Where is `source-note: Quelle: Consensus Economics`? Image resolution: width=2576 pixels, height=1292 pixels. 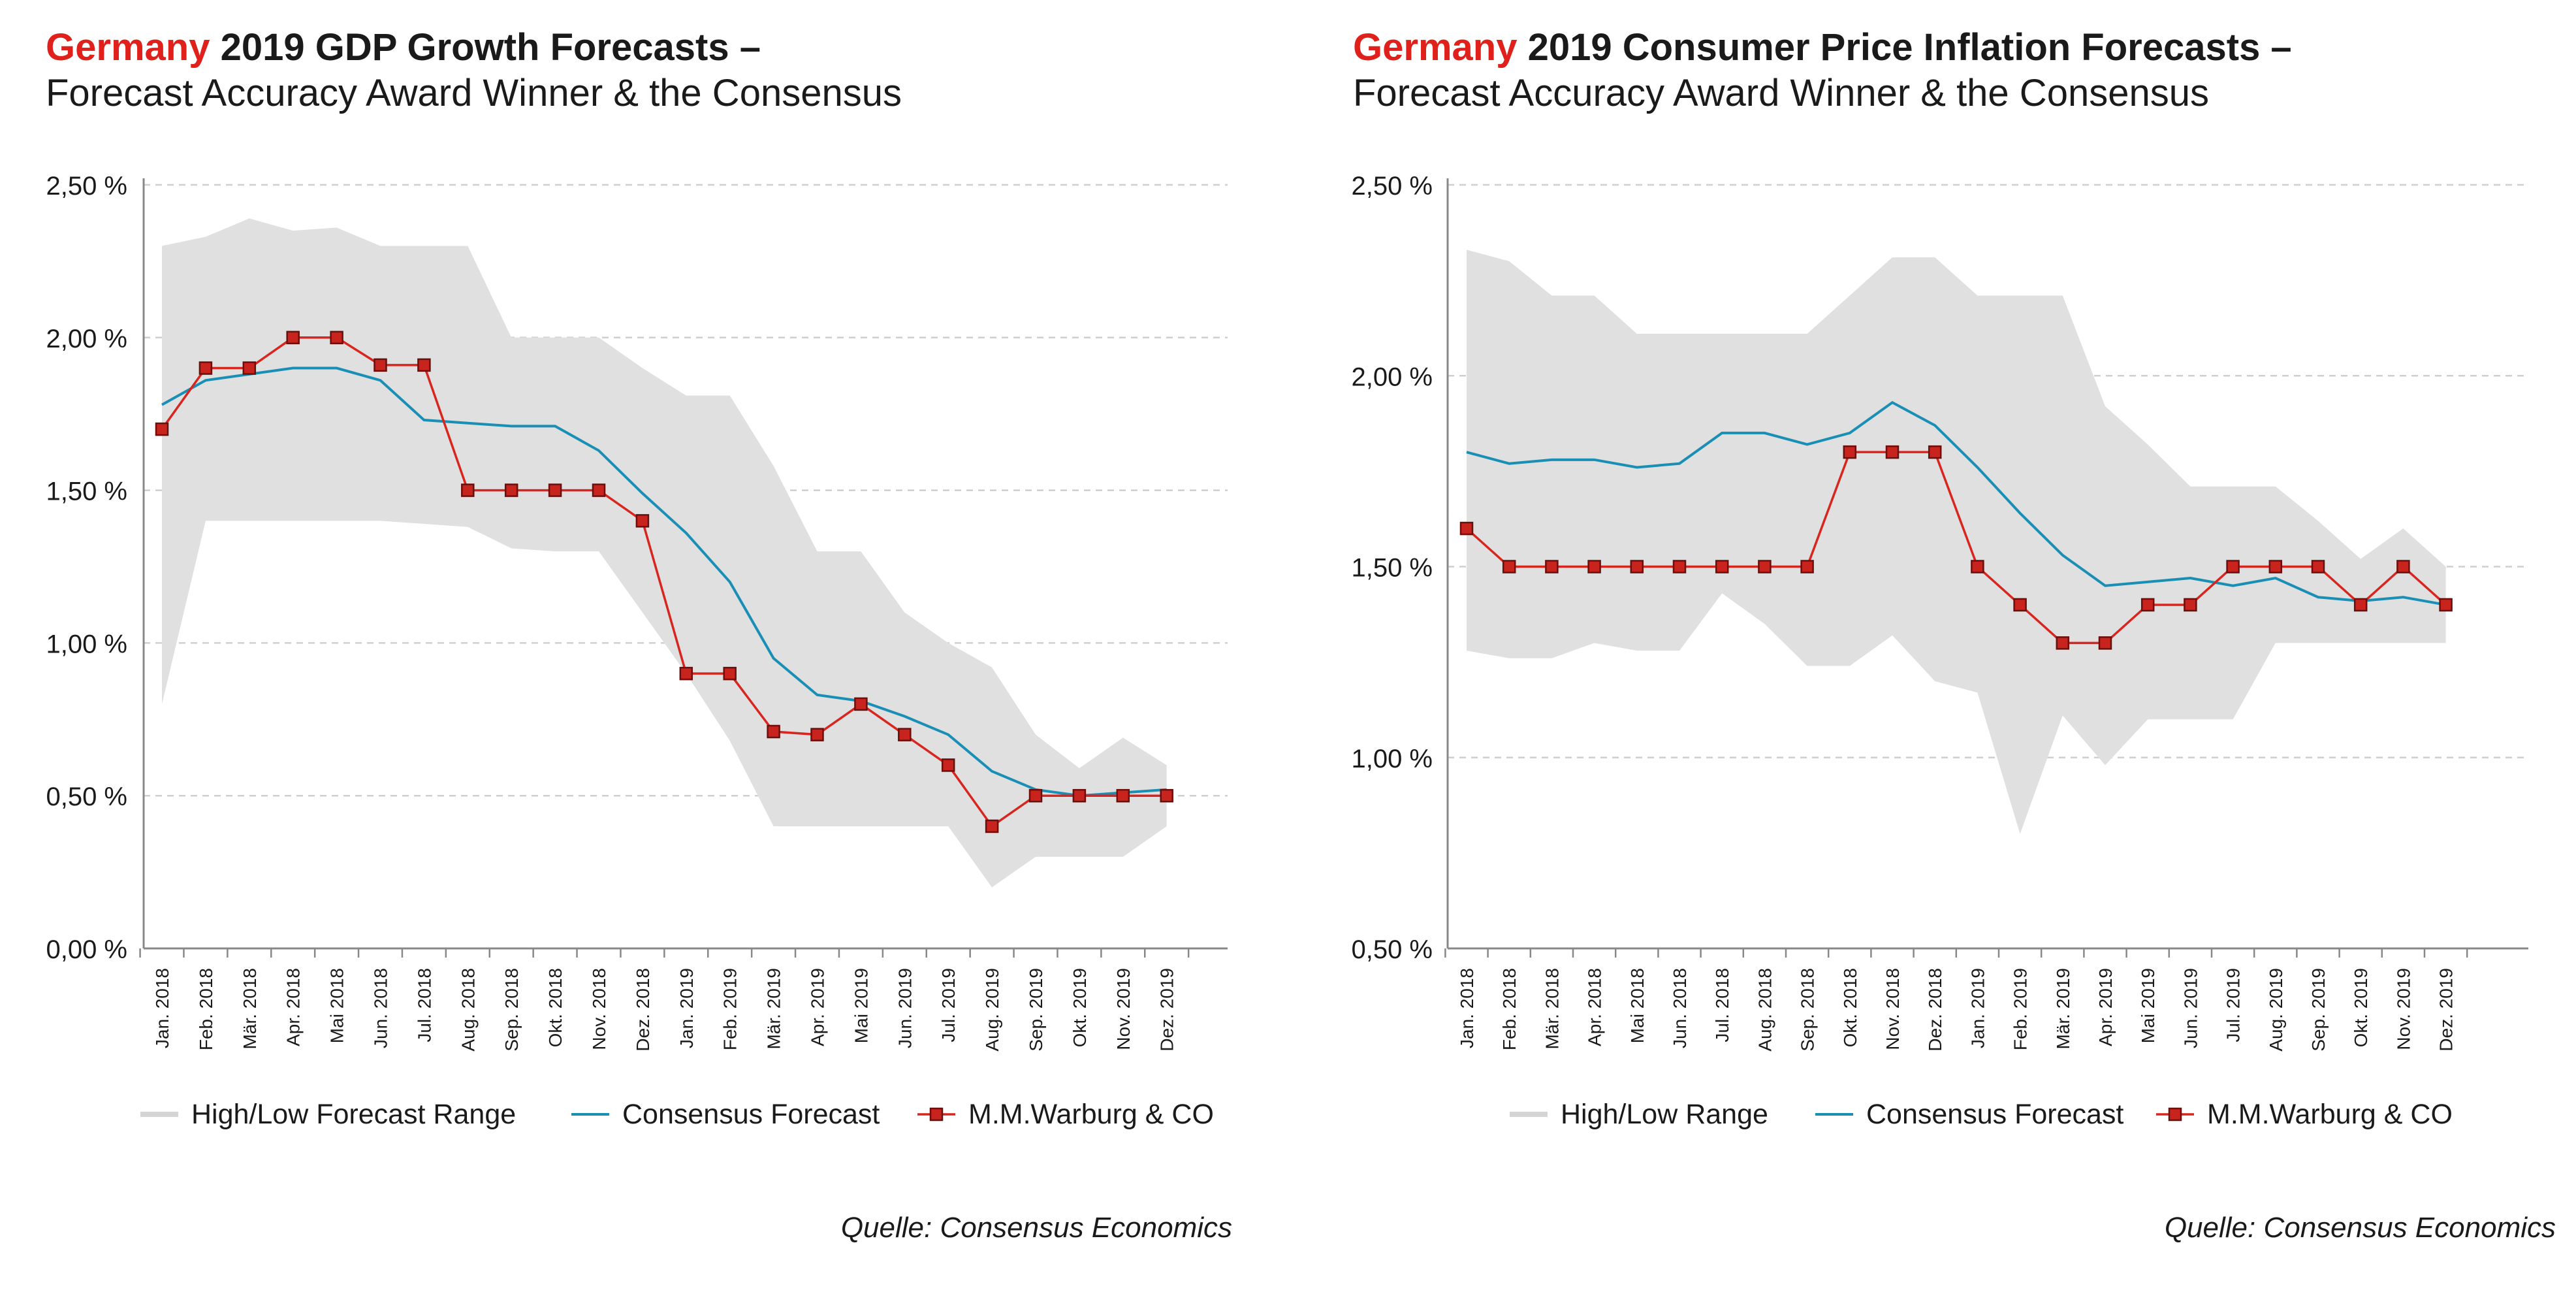 source-note: Quelle: Consensus Economics is located at coordinates (2360, 1228).